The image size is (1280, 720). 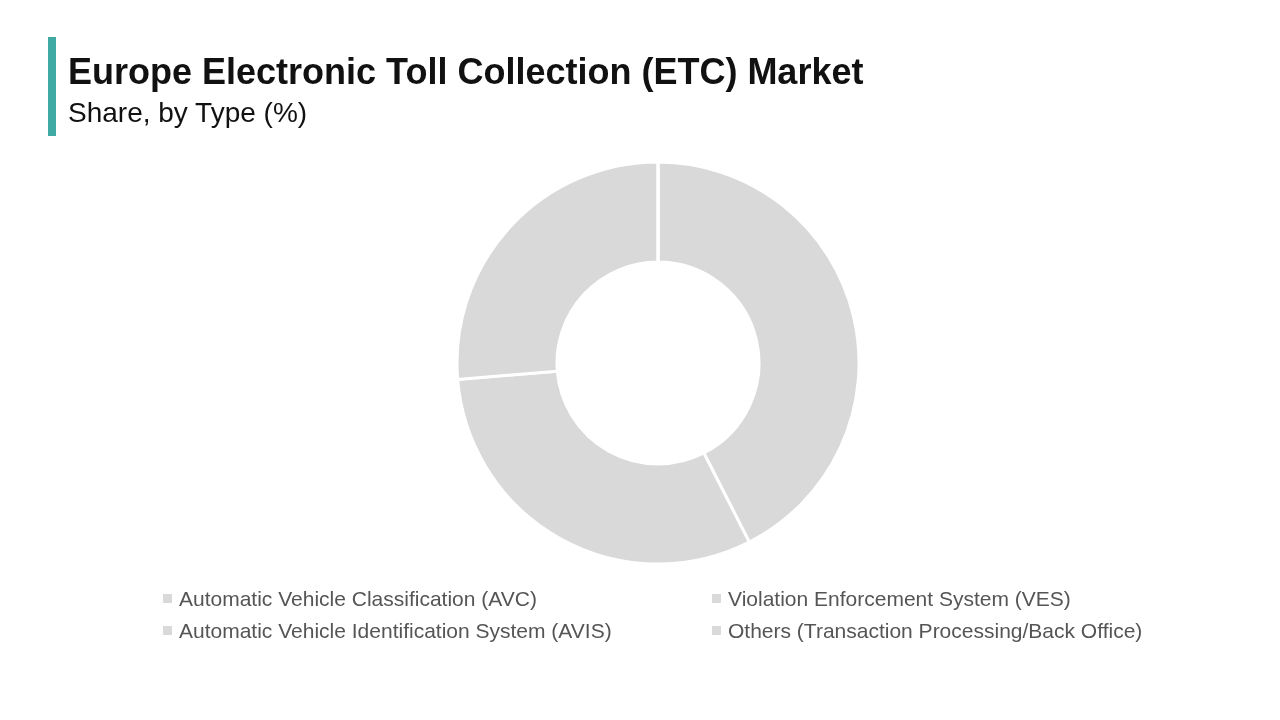 I want to click on legend-label: Violation Enforcement System (VES), so click(x=899, y=598).